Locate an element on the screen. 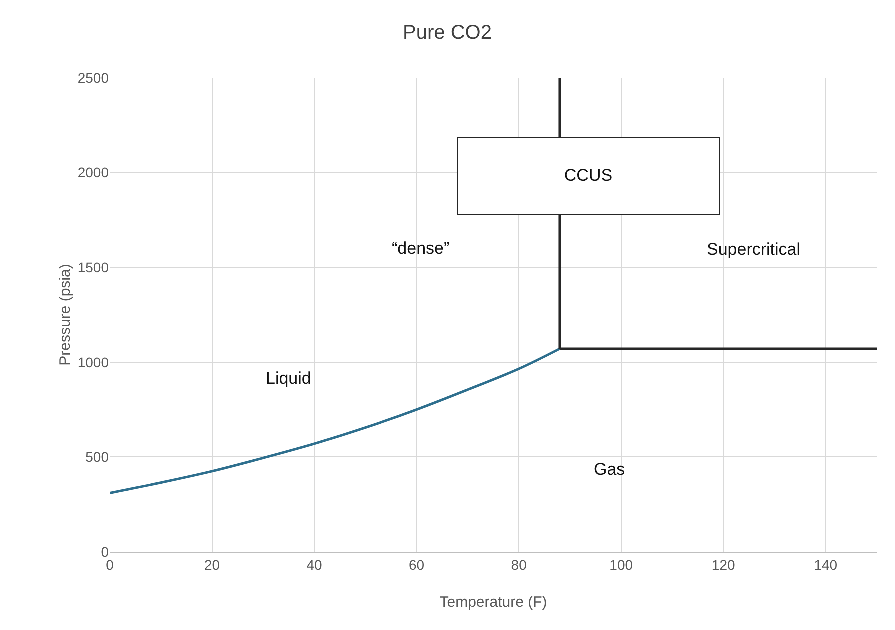  y-tick-label: 2500 is located at coordinates (94, 78).